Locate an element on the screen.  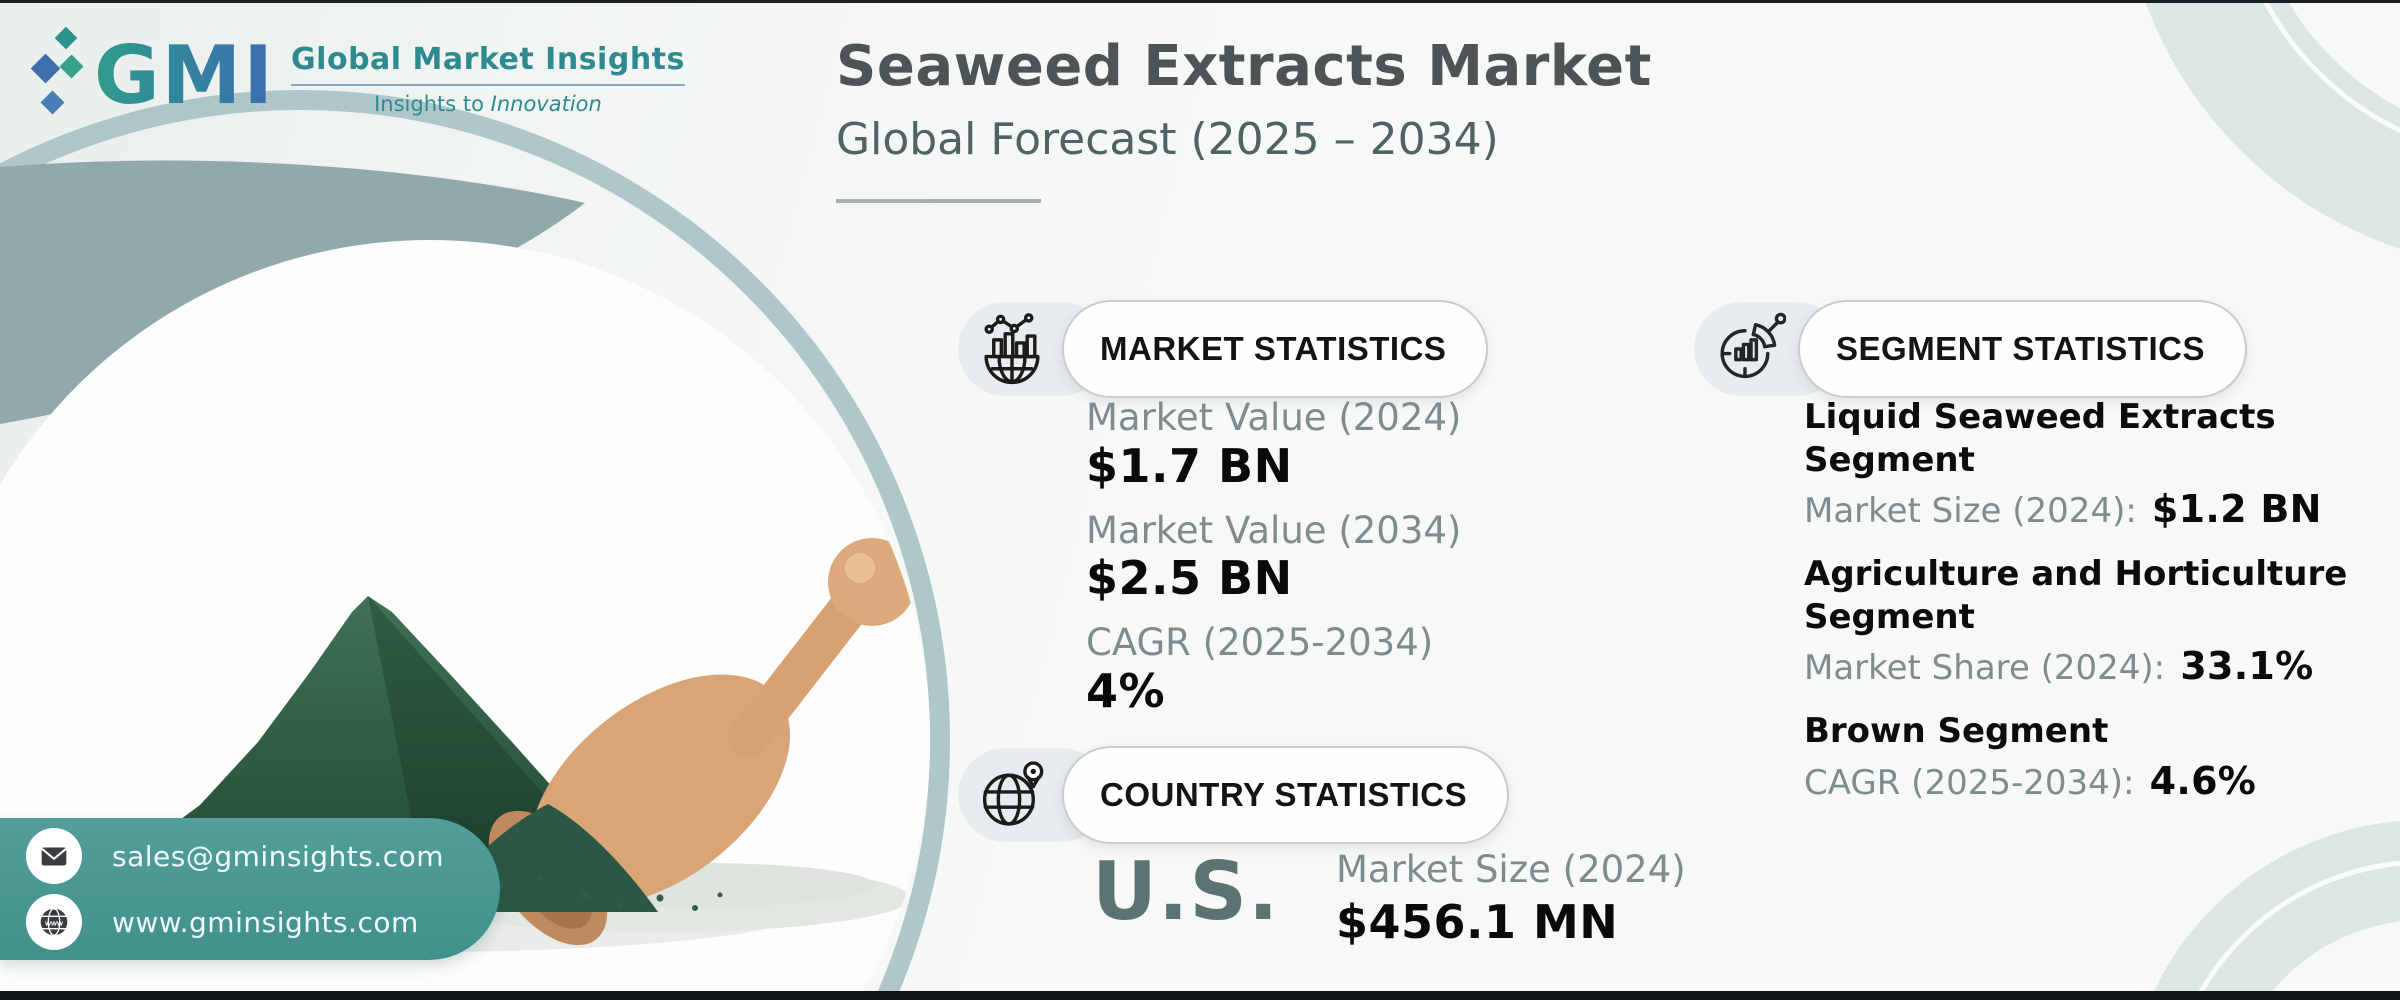
contact-website-row: www www.gminsights.com is located at coordinates (263, 922).